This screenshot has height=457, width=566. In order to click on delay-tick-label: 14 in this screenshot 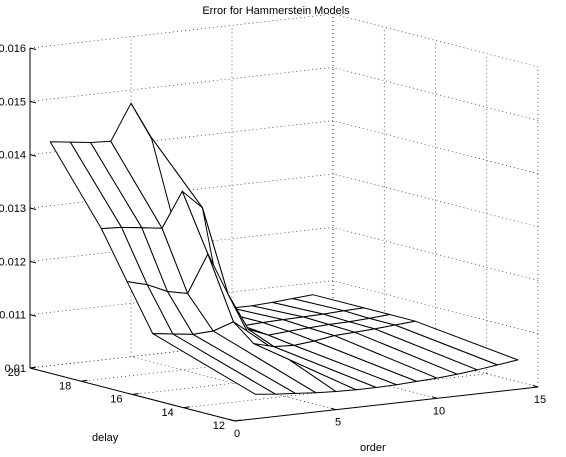, I will do `click(168, 413)`.